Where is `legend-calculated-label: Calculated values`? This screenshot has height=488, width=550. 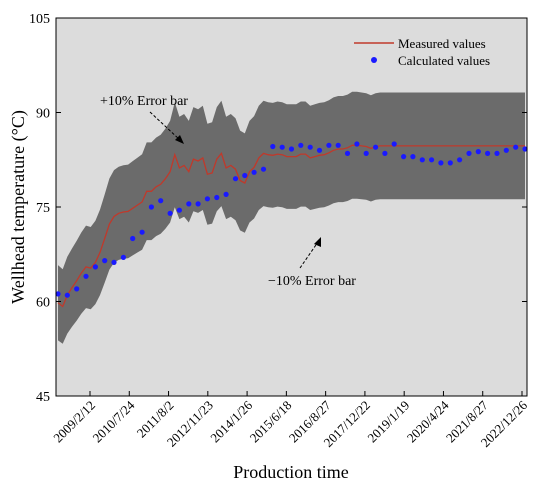
legend-calculated-label: Calculated values is located at coordinates (444, 60).